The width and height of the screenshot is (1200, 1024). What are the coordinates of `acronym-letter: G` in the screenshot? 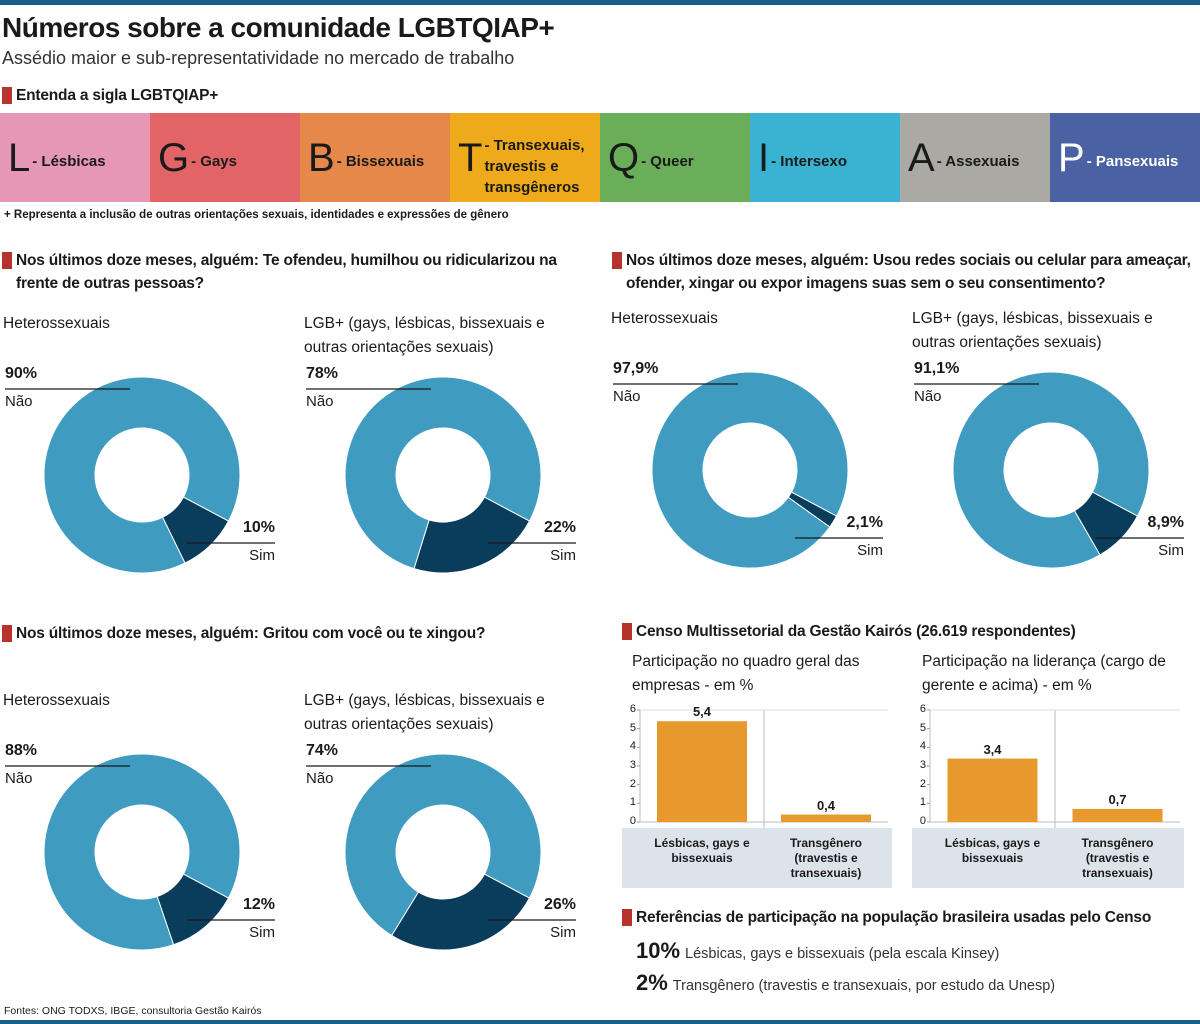 It's located at (174, 157).